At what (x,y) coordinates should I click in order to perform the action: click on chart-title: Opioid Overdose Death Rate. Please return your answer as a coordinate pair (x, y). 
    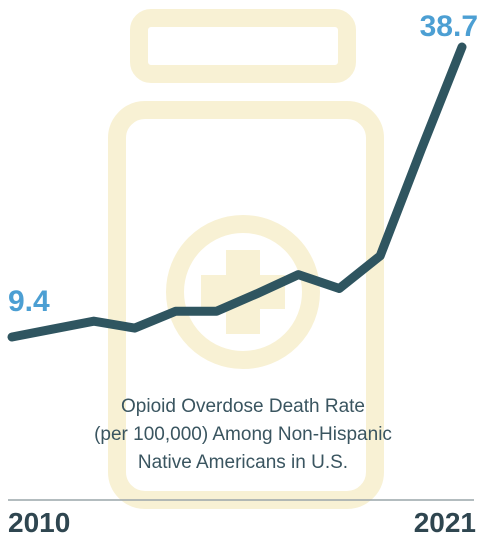
    Looking at the image, I should click on (243, 406).